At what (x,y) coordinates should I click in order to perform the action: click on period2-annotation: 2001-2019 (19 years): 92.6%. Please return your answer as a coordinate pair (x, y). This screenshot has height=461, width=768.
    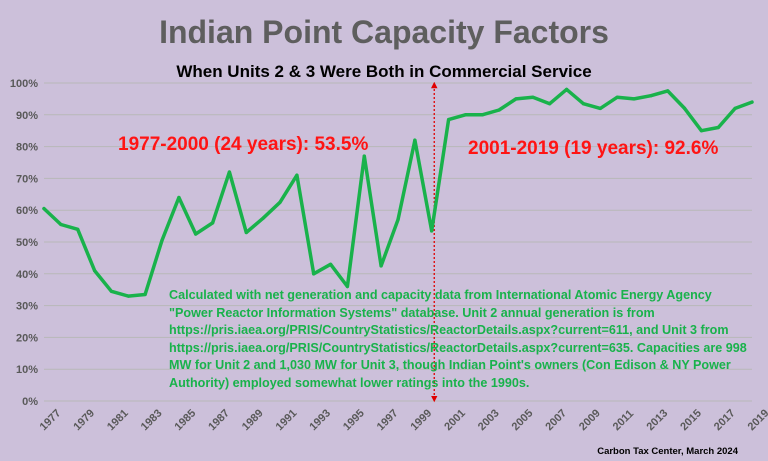
    Looking at the image, I should click on (593, 148).